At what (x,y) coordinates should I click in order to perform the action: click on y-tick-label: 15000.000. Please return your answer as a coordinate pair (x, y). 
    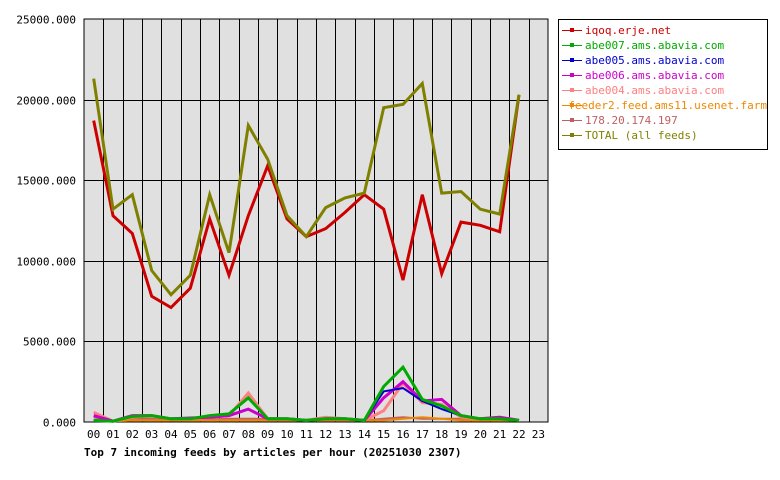
    Looking at the image, I should click on (46, 181).